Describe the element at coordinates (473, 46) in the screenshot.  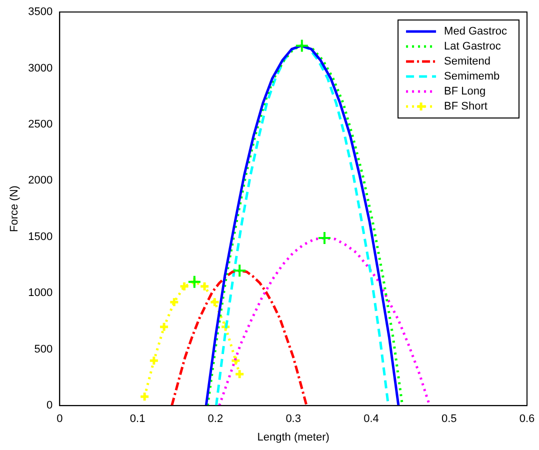
I see `legend-label: Lat Gastroc` at that location.